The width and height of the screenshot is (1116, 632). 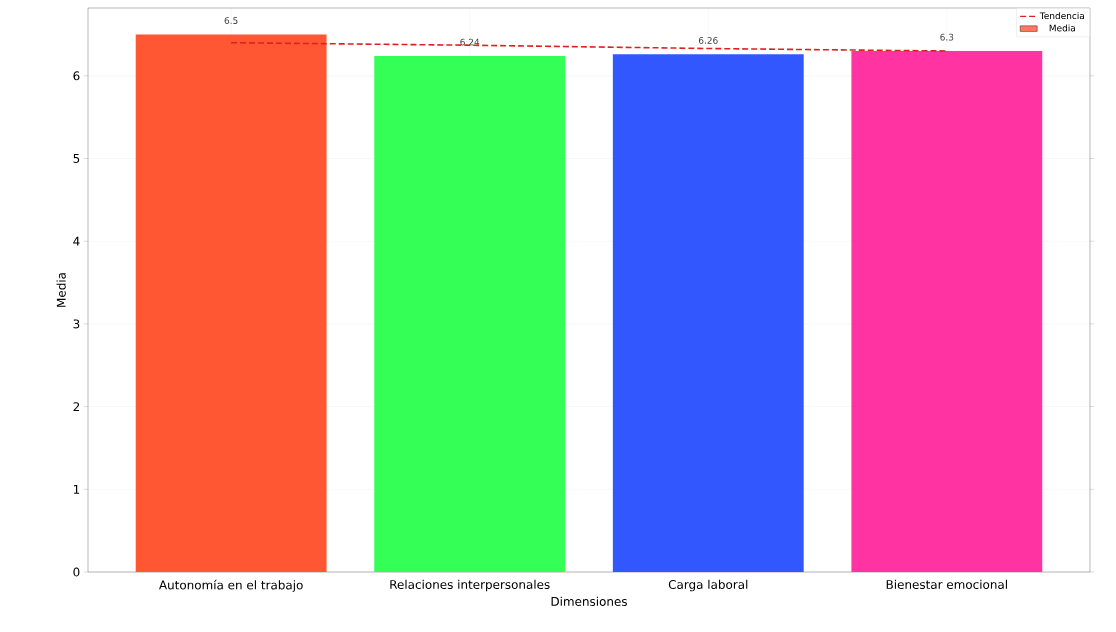 I want to click on y-tick-label: 5, so click(x=76, y=158).